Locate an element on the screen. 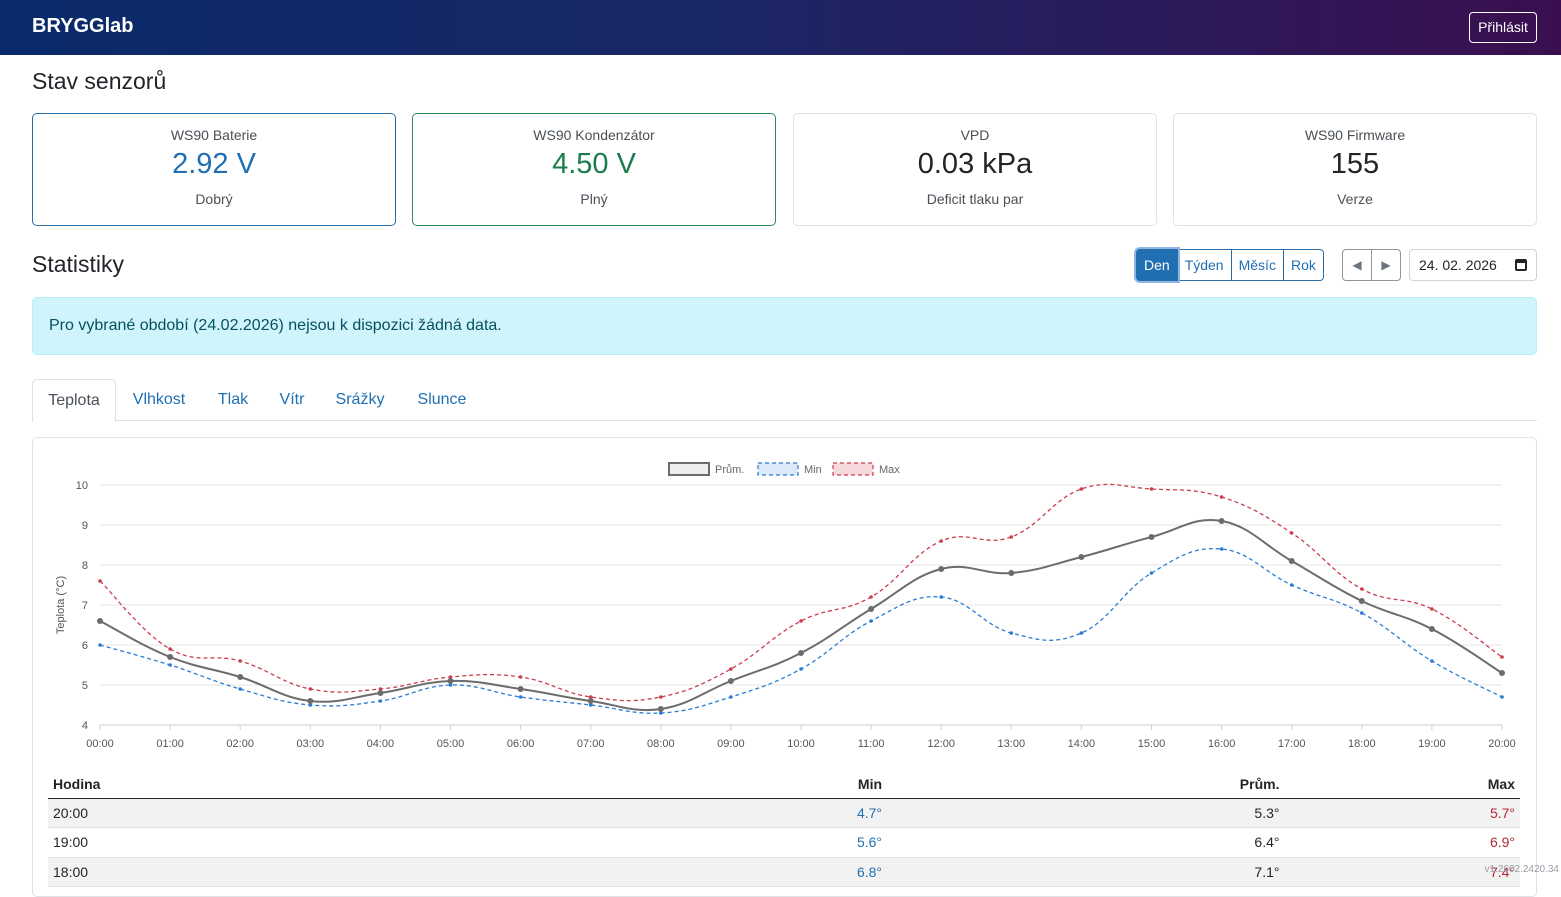  x-tick-label: 19:00 is located at coordinates (1432, 744).